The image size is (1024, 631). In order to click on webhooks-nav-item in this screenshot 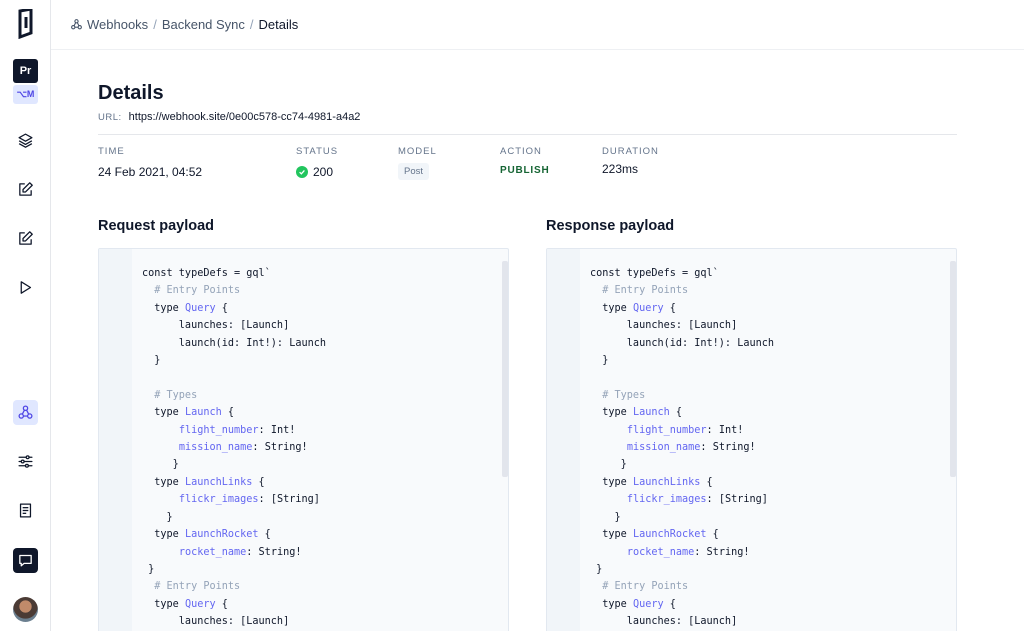, I will do `click(25, 412)`.